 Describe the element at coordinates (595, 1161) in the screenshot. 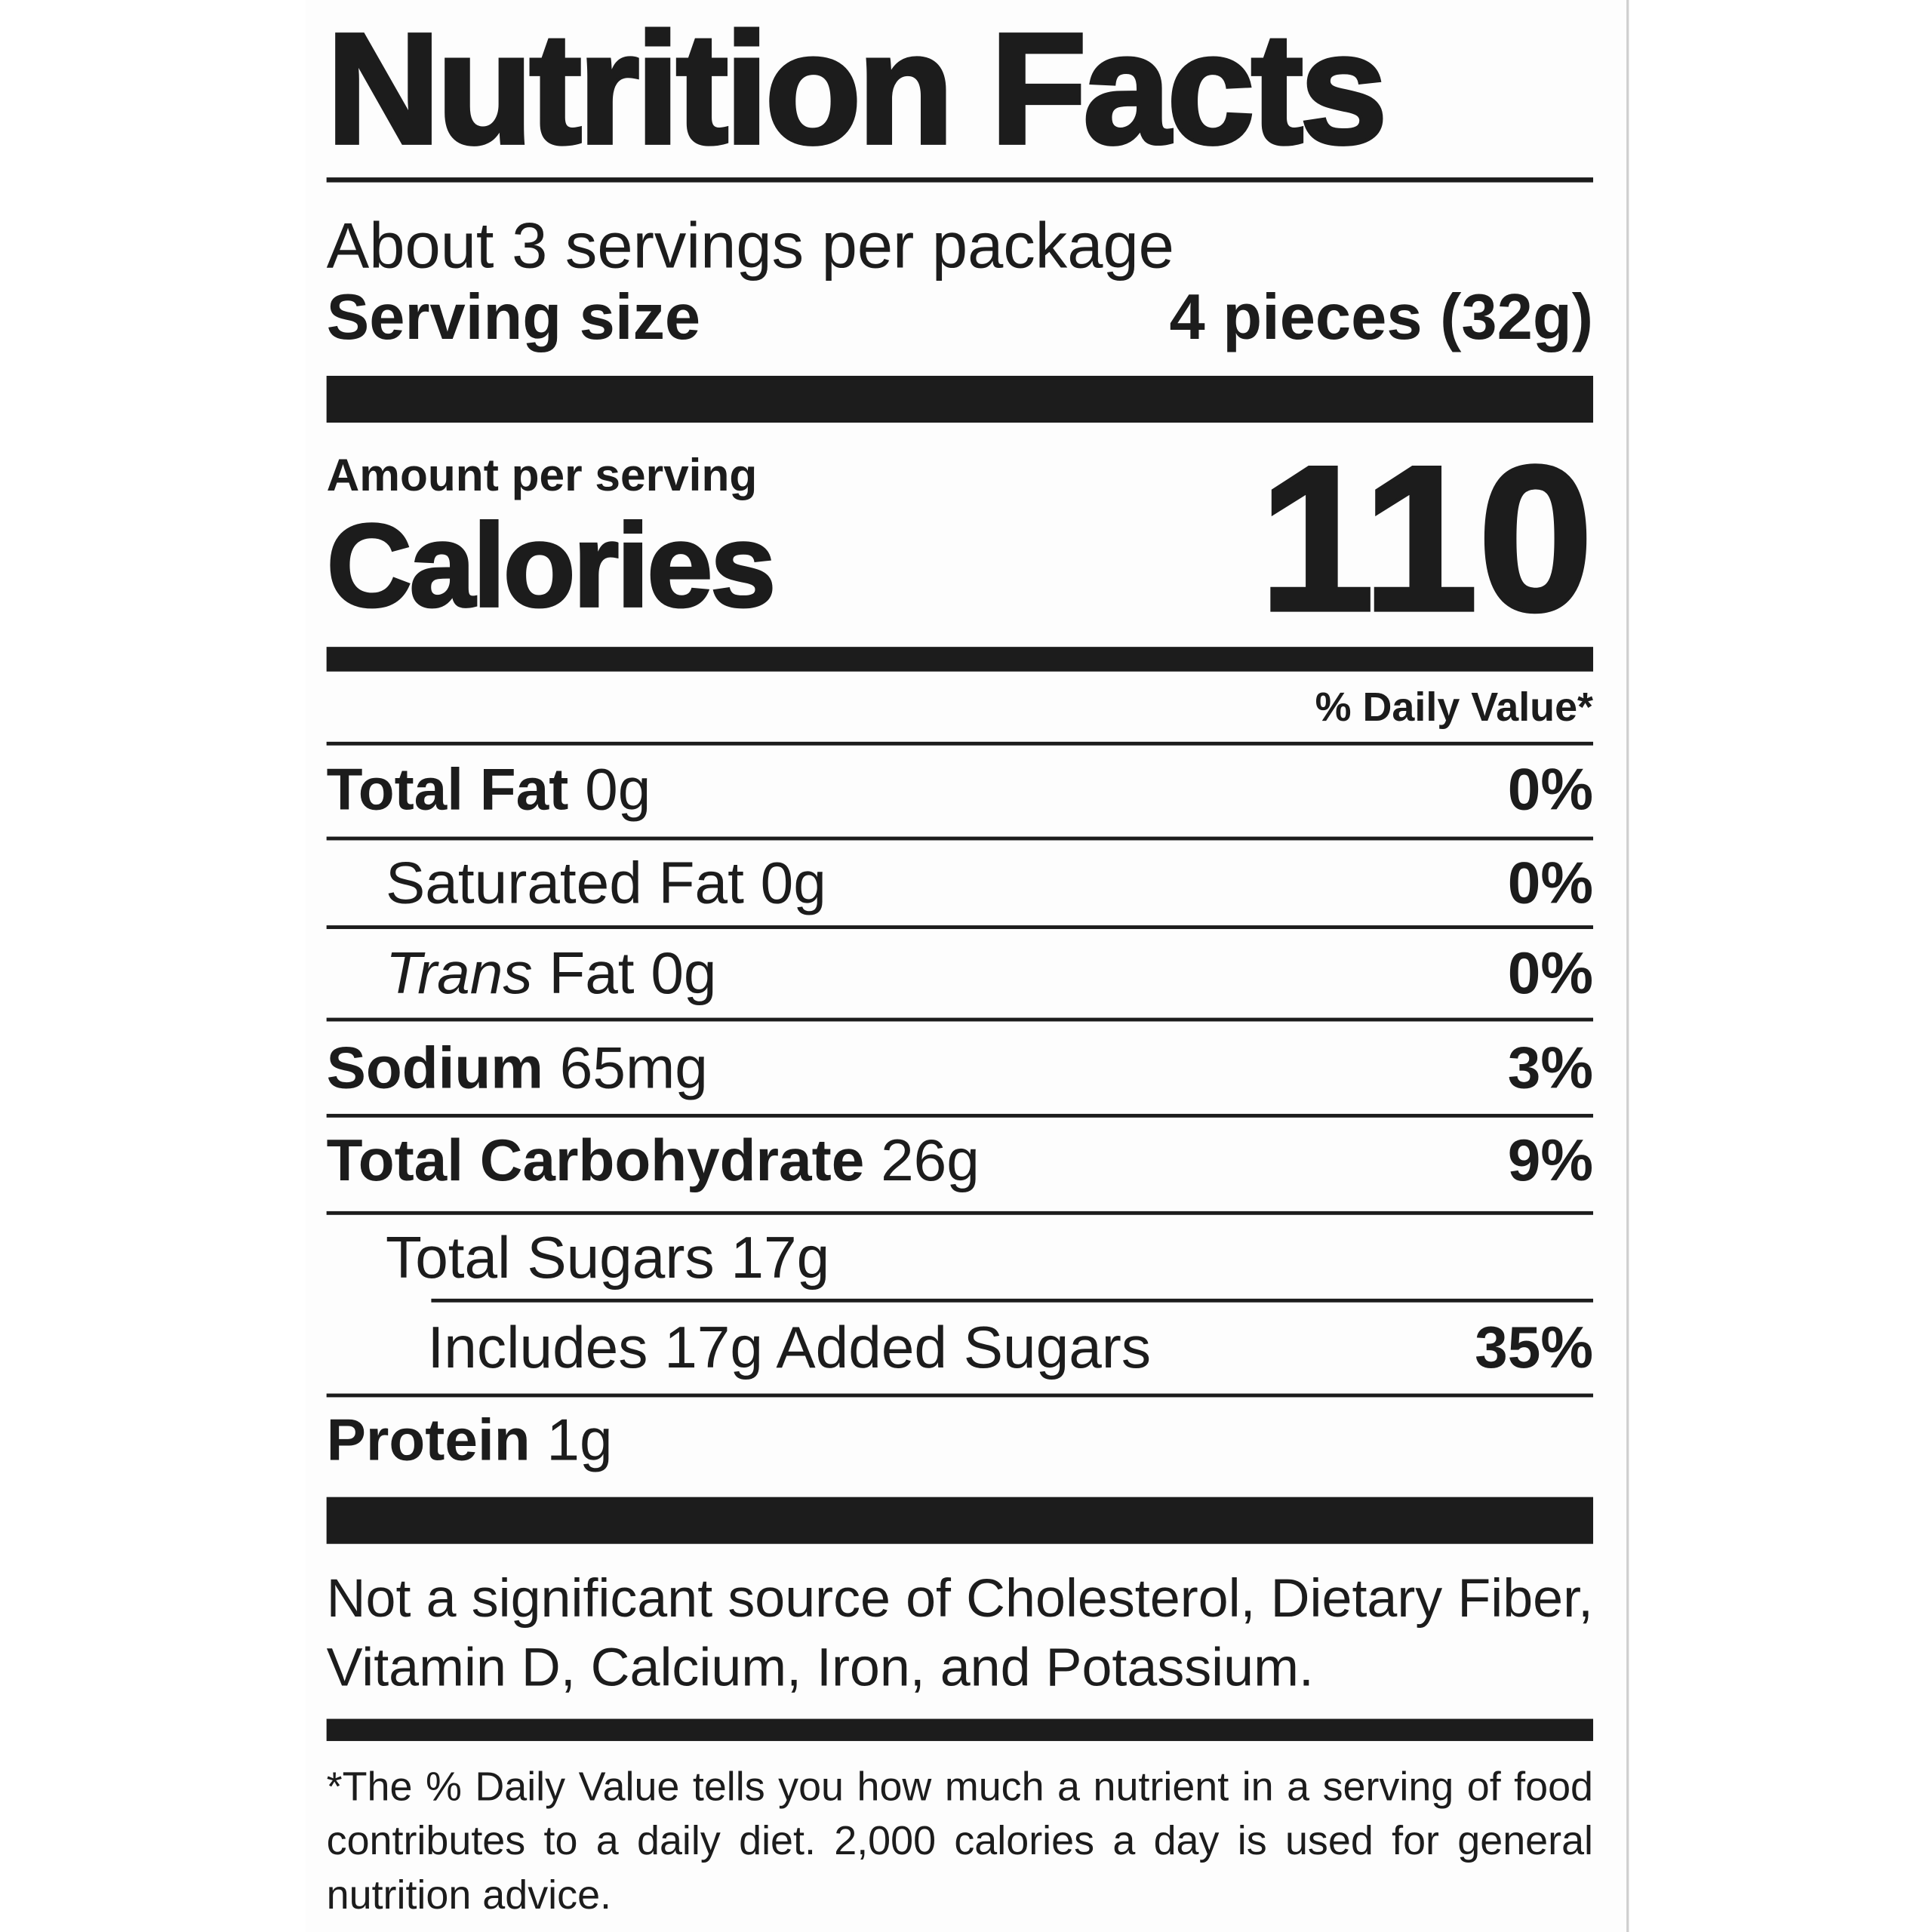

I see `nutrient-name: Total Carbohydrate` at that location.